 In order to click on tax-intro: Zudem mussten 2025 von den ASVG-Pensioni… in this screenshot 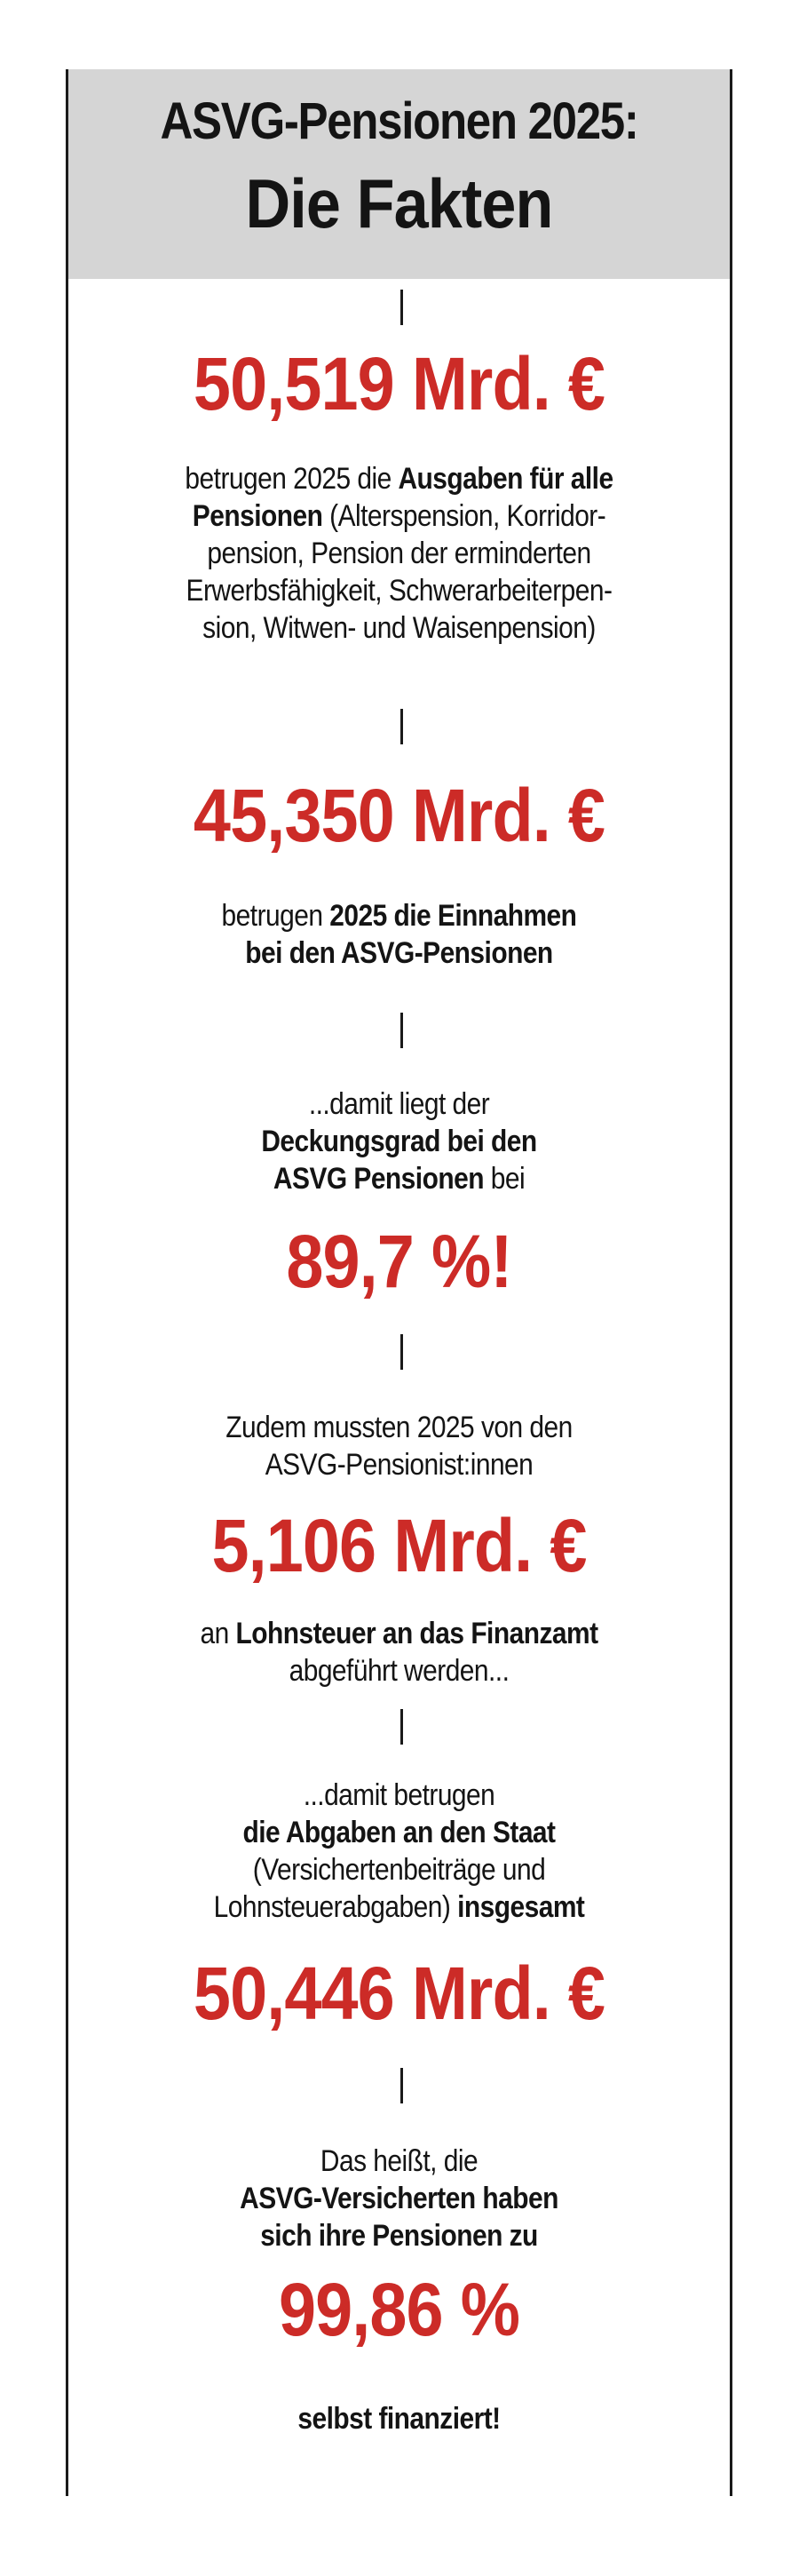, I will do `click(399, 1446)`.